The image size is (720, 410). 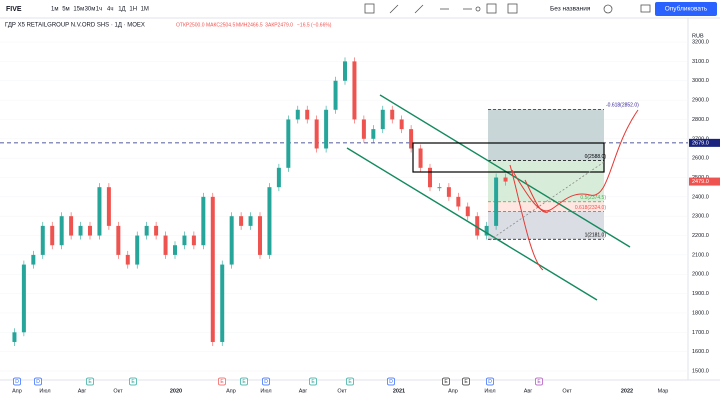 What do you see at coordinates (698, 36) in the screenshot?
I see `currency: RUB` at bounding box center [698, 36].